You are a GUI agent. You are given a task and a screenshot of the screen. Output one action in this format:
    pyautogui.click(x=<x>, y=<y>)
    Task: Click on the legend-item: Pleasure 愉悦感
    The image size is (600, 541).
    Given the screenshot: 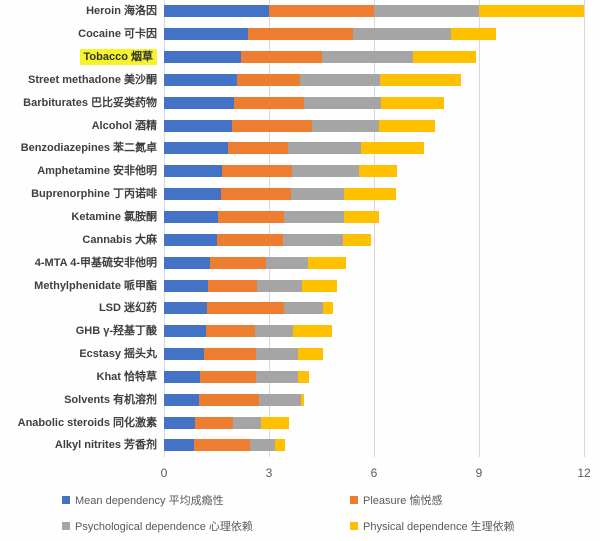 What is the action you would take?
    pyautogui.click(x=432, y=500)
    